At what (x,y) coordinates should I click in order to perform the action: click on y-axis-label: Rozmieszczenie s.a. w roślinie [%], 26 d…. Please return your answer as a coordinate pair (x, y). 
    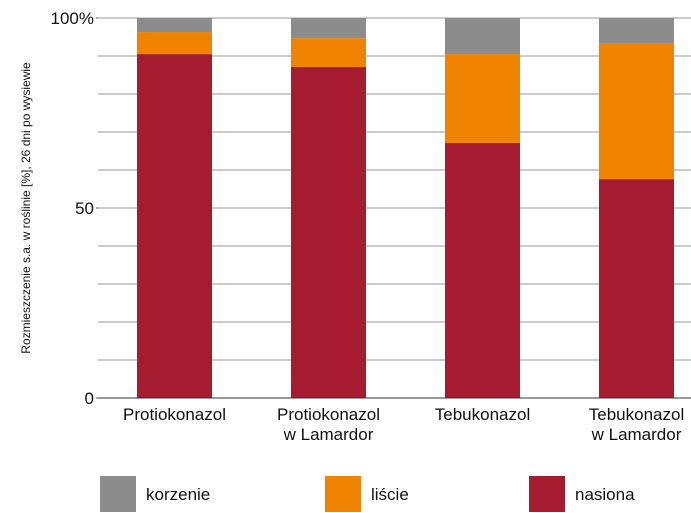
    Looking at the image, I should click on (26, 208).